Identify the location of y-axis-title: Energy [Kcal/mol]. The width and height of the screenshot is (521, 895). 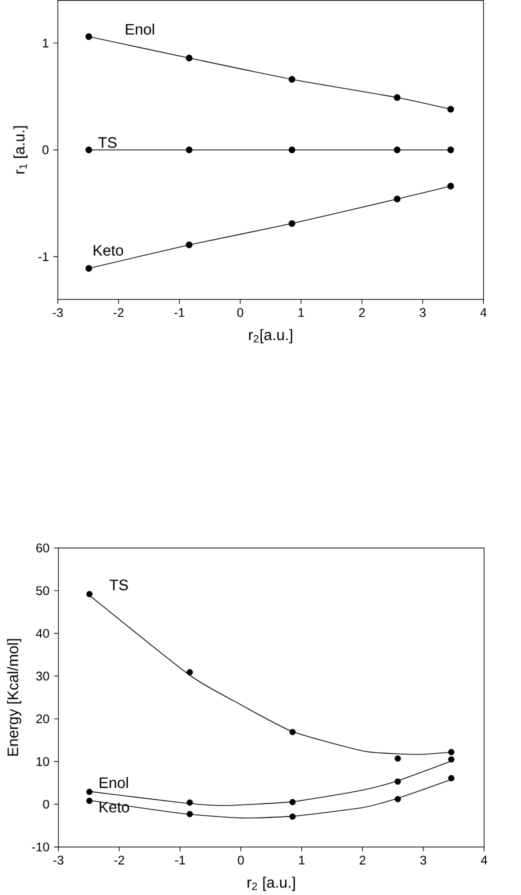
(14, 697).